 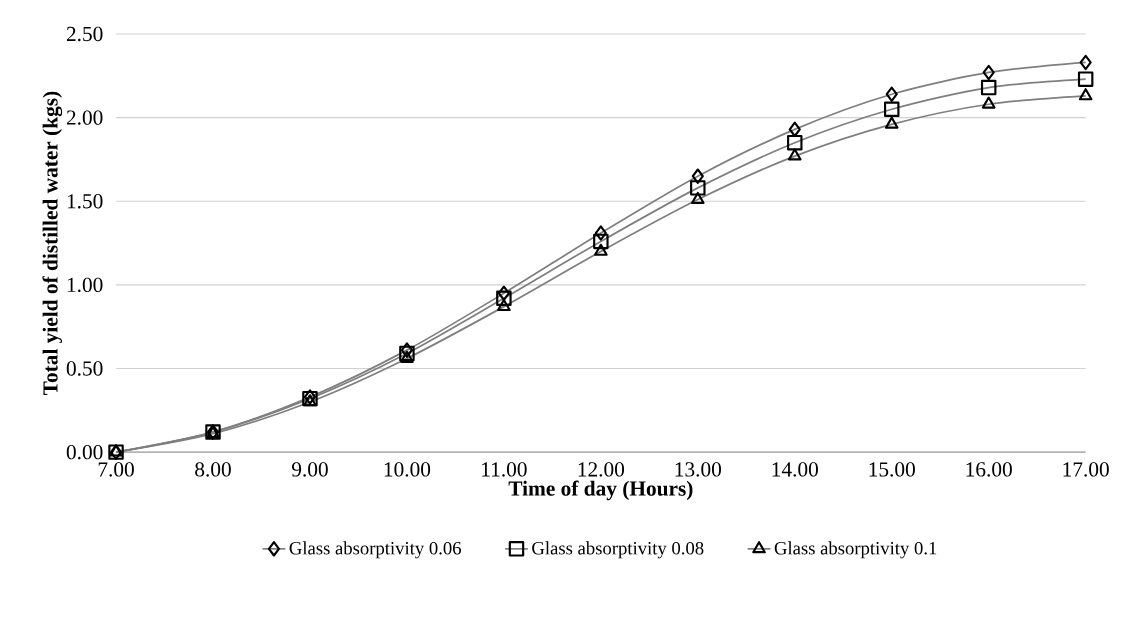 What do you see at coordinates (309, 469) in the screenshot?
I see `x-tick-label: 9.00` at bounding box center [309, 469].